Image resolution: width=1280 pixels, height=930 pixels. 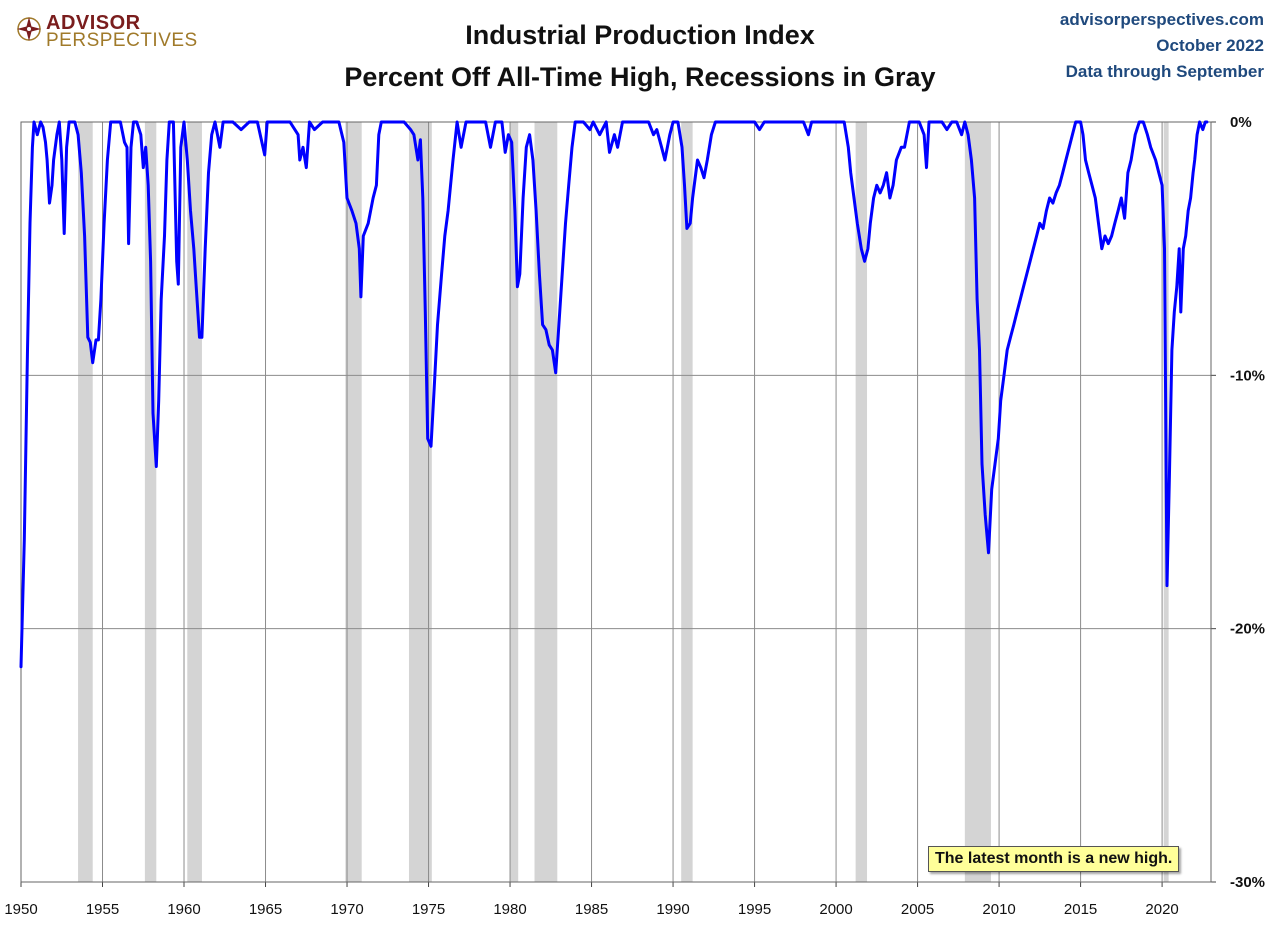 I want to click on x-tick-label: 1980, so click(x=509, y=909).